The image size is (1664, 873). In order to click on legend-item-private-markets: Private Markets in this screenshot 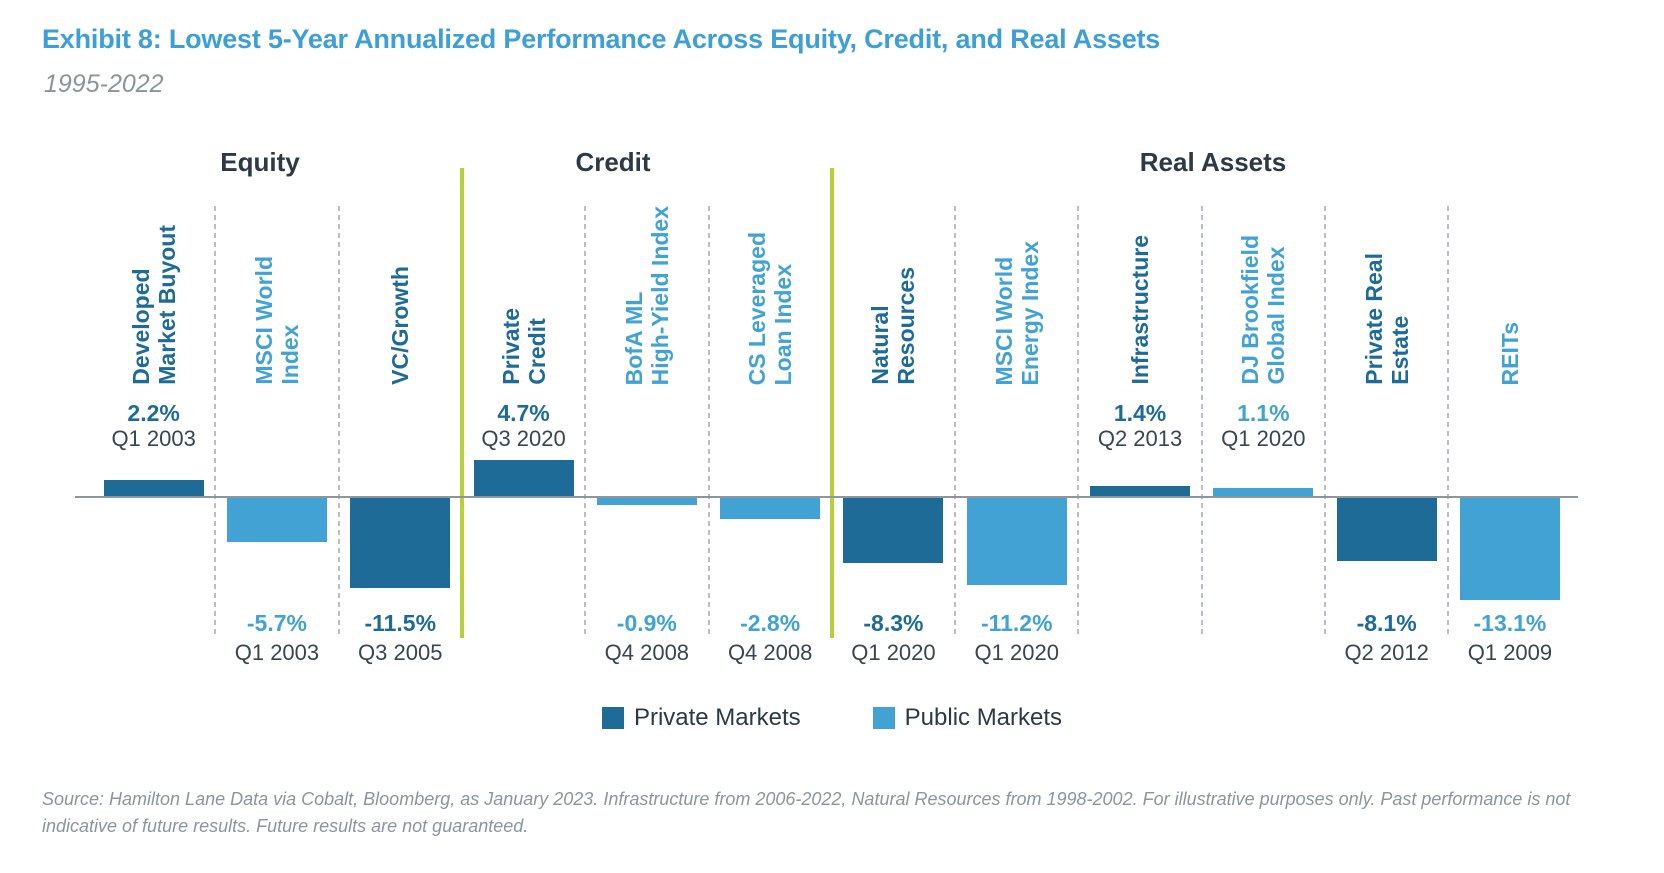, I will do `click(701, 718)`.